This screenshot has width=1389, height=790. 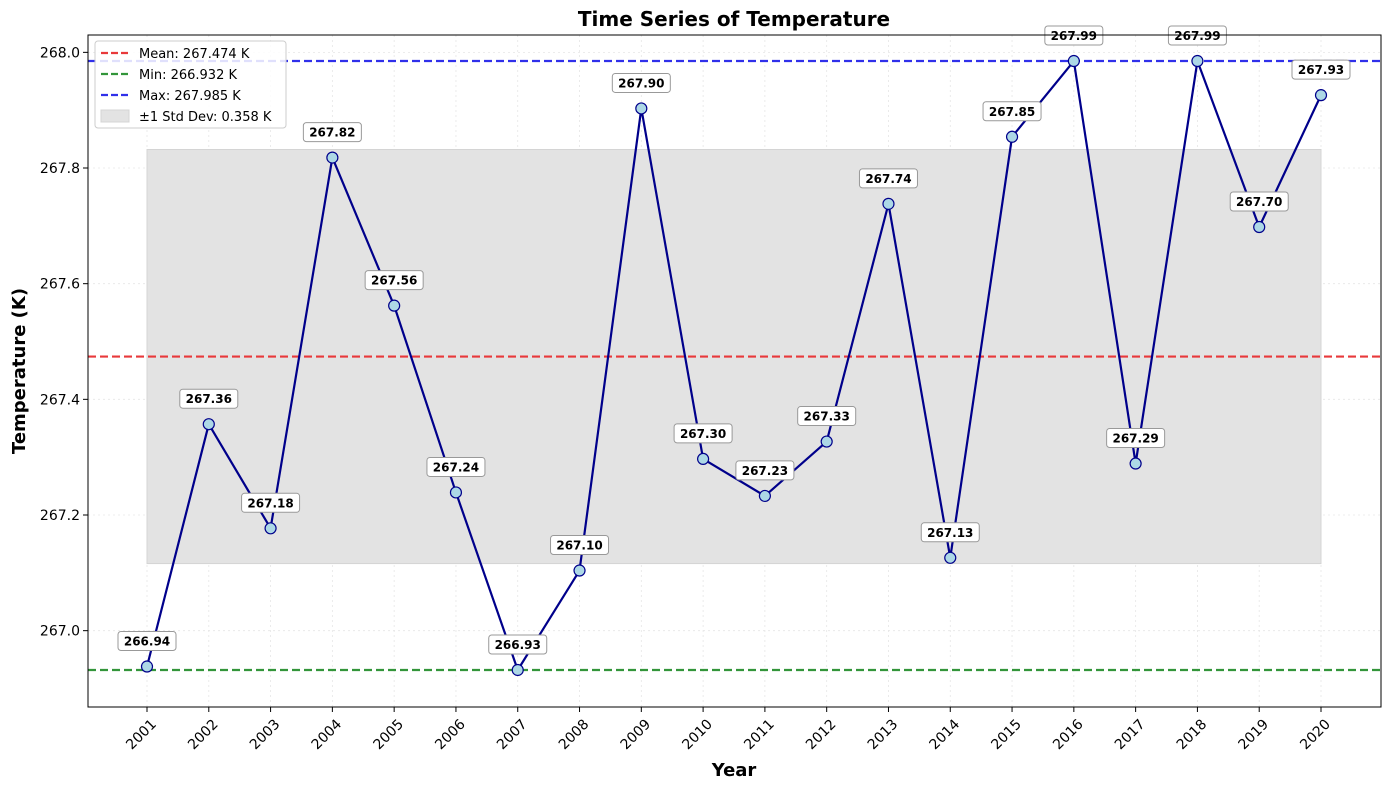 I want to click on data-label: 267.90, so click(x=641, y=82).